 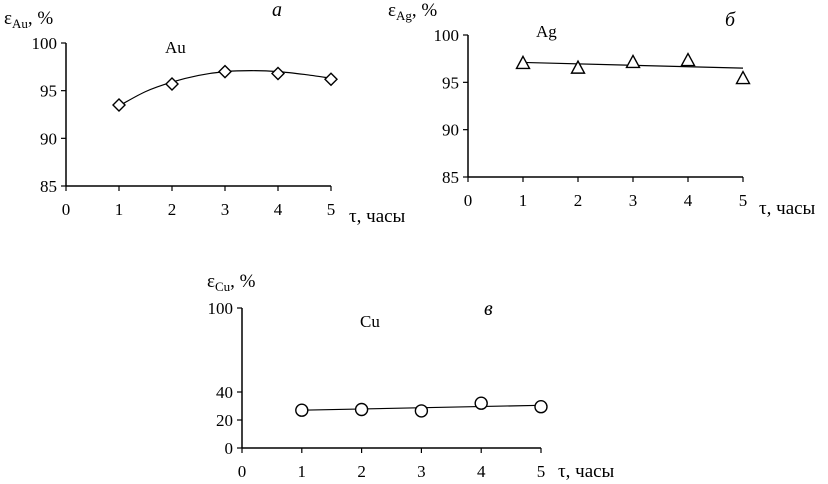 I want to click on x-tick-label-c-2: 2, so click(x=361, y=471).